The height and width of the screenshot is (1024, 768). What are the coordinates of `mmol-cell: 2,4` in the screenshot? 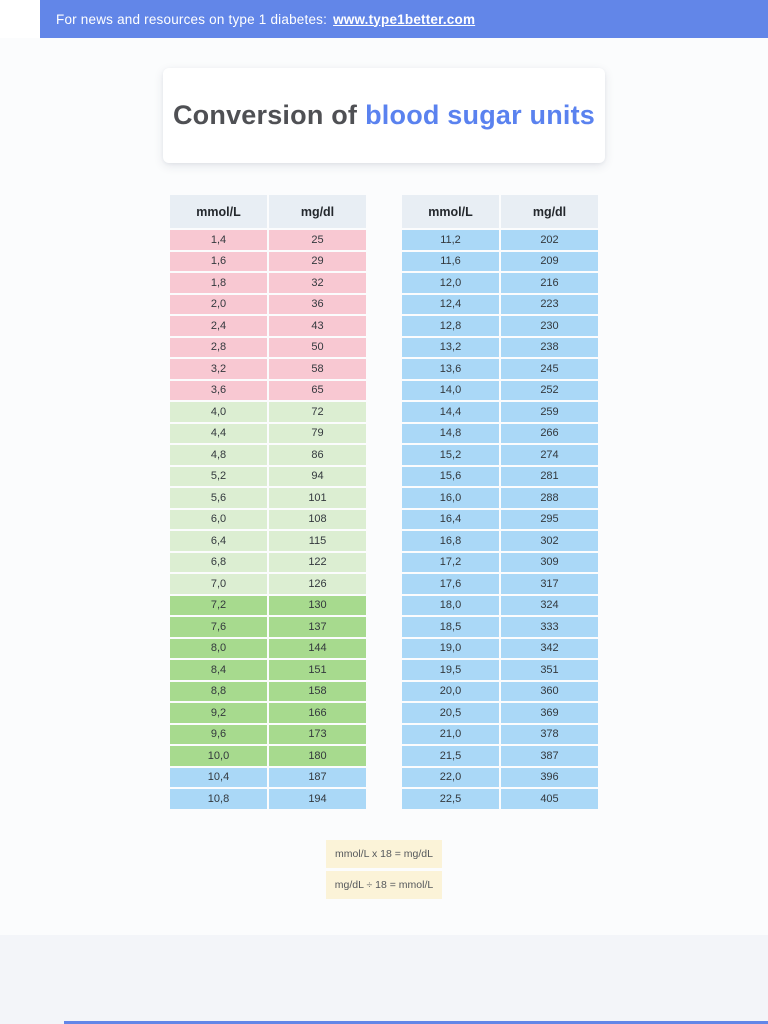 It's located at (218, 326).